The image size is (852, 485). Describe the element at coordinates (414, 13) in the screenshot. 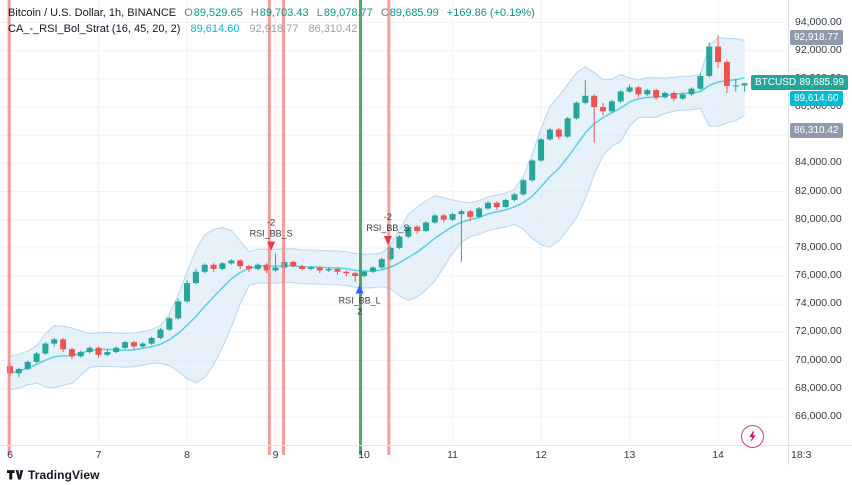

I see `ohlc-close-value: 89,685.99` at that location.